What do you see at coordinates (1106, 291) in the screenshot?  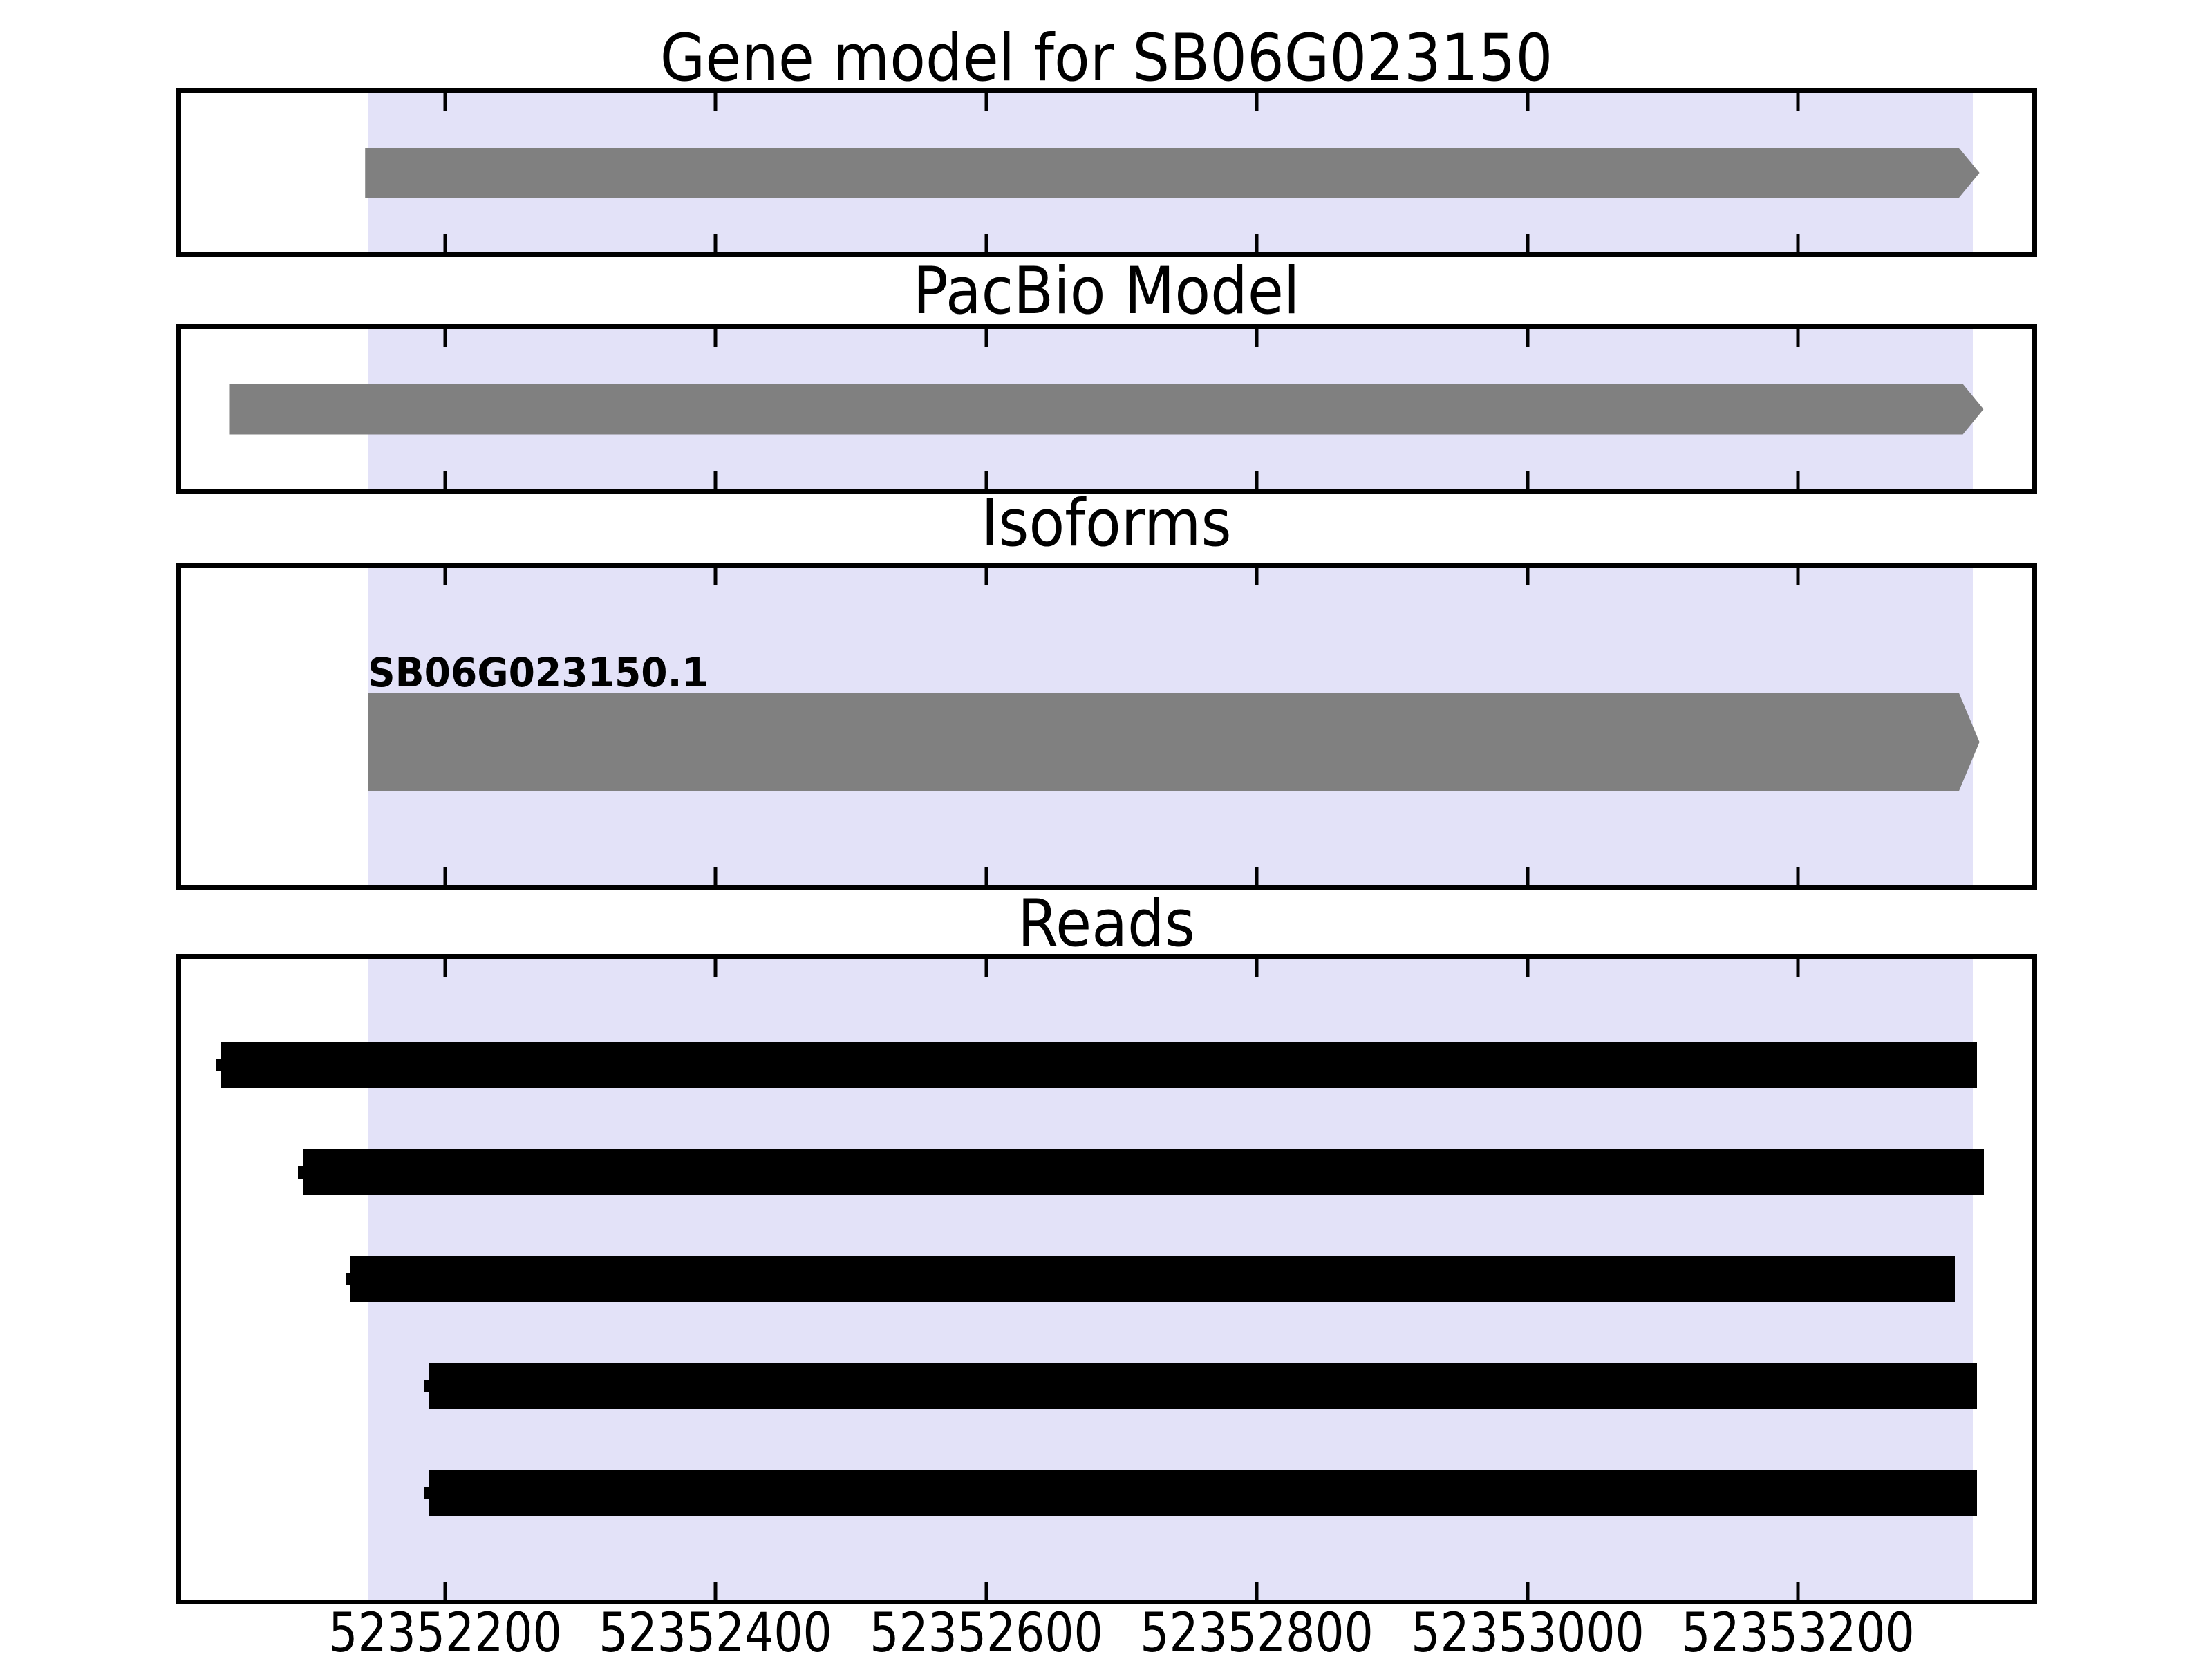 I see `track-title-pacbio-model: PacBio Model` at bounding box center [1106, 291].